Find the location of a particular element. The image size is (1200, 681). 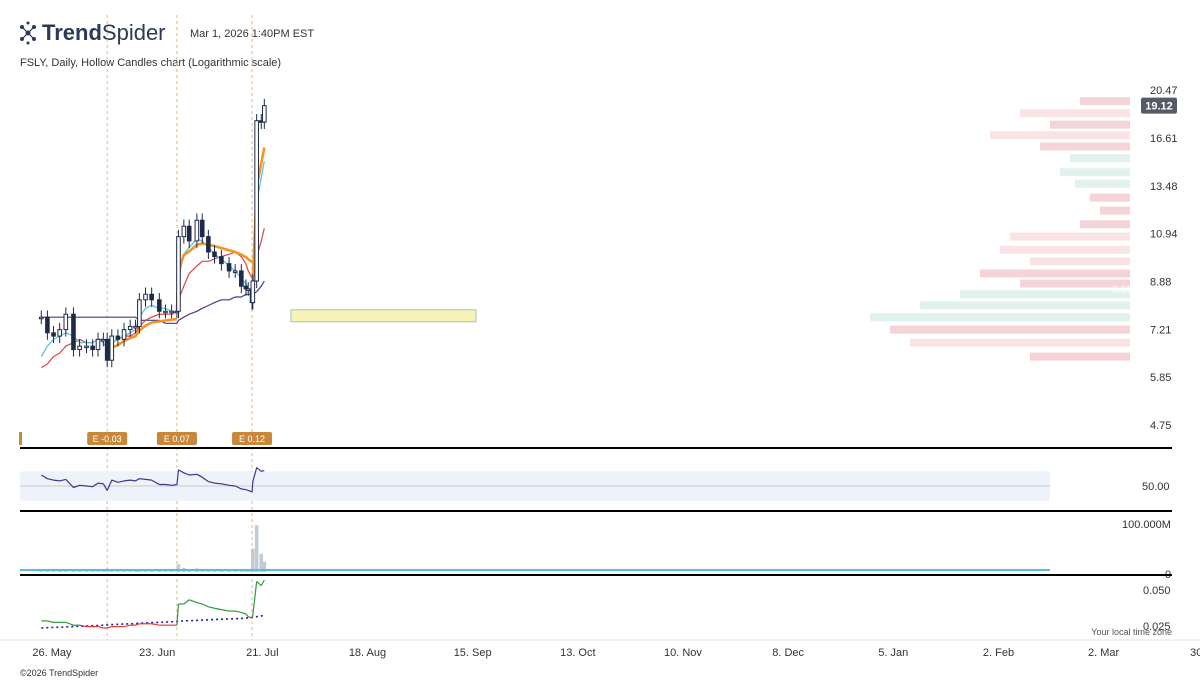

time-axis-tick-label: 30. Mar is located at coordinates (1195, 653).